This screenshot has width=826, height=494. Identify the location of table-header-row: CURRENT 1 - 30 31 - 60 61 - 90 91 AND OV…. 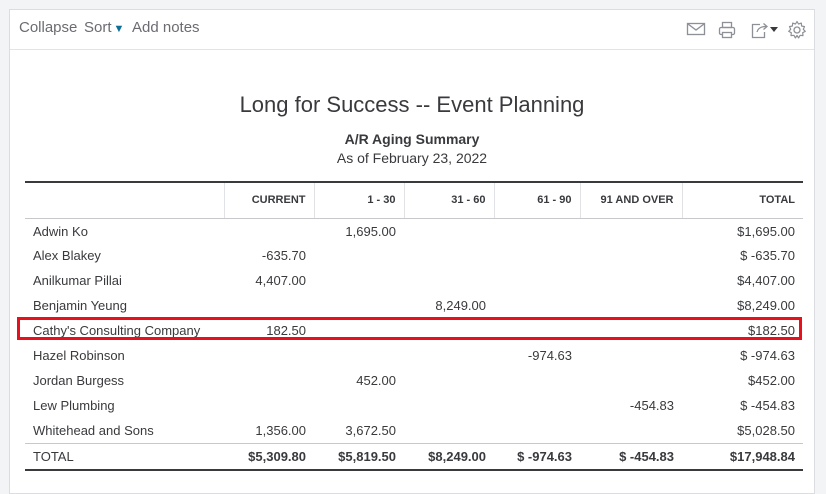
(414, 200).